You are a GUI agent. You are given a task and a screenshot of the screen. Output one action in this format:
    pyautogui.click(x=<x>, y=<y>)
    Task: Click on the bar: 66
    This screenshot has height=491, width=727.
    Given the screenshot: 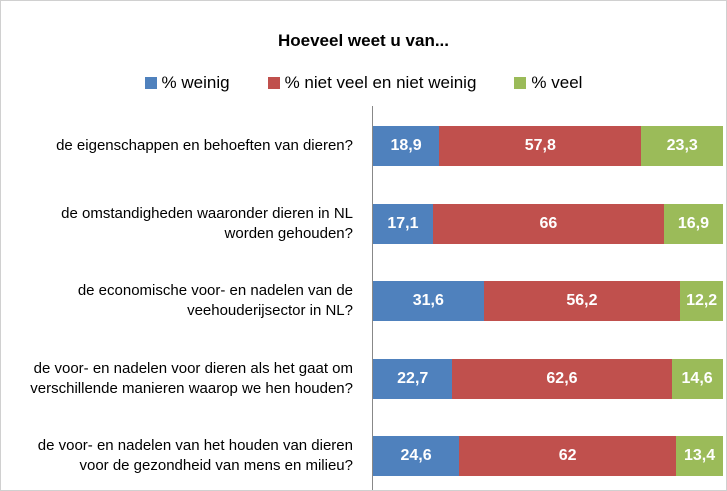 What is the action you would take?
    pyautogui.click(x=548, y=223)
    